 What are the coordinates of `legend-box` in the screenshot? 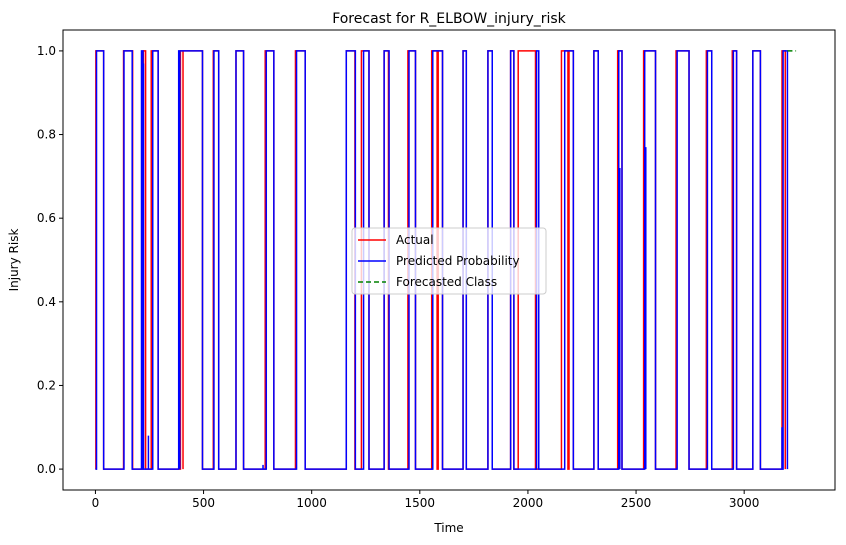 It's located at (449, 261).